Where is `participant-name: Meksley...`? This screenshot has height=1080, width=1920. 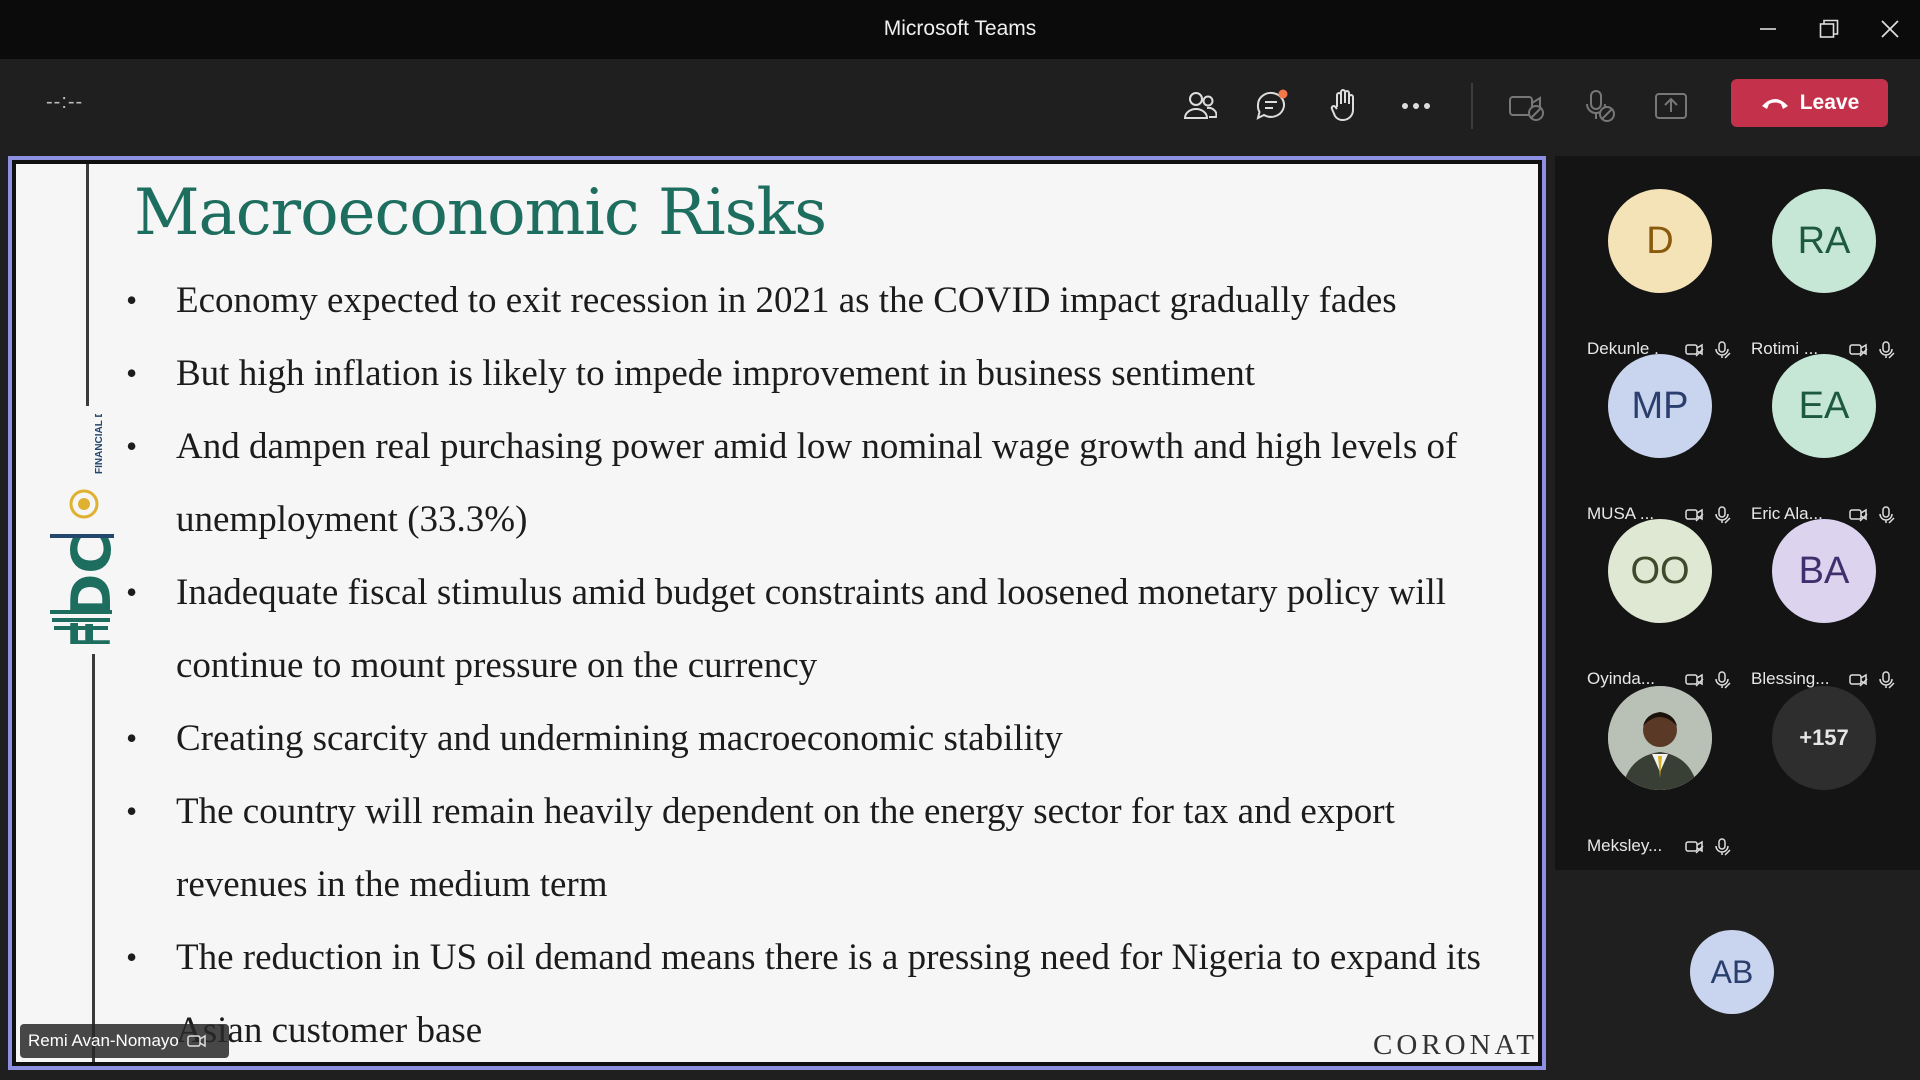 participant-name: Meksley... is located at coordinates (1625, 845).